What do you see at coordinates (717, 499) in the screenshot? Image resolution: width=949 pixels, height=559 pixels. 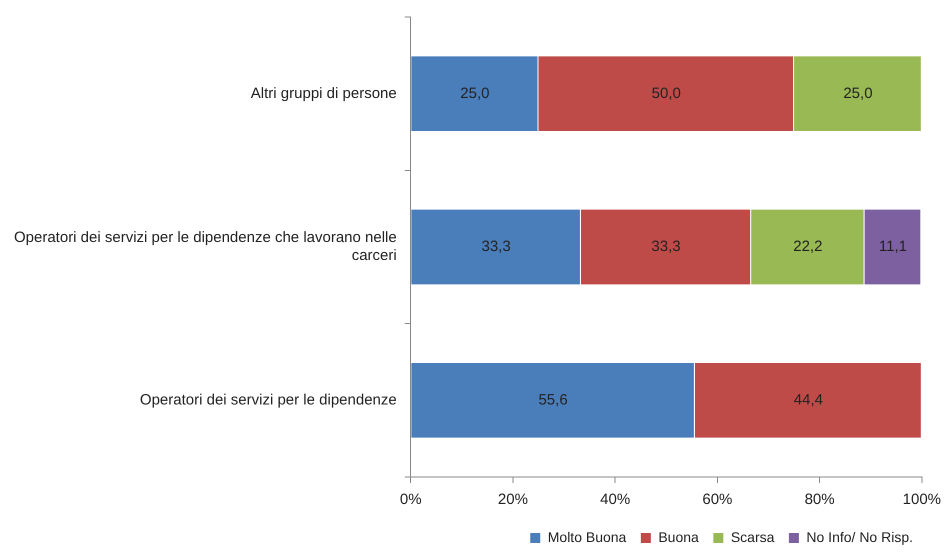 I see `x-tick-label: 60%` at bounding box center [717, 499].